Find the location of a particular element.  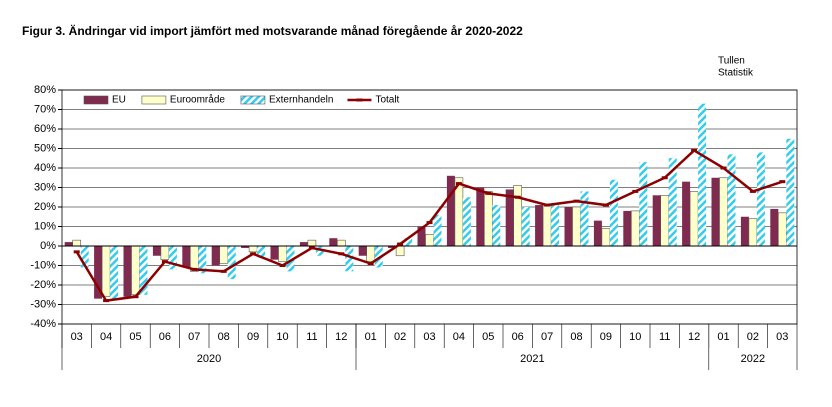

y-tick-label: 30% is located at coordinates (45, 187).